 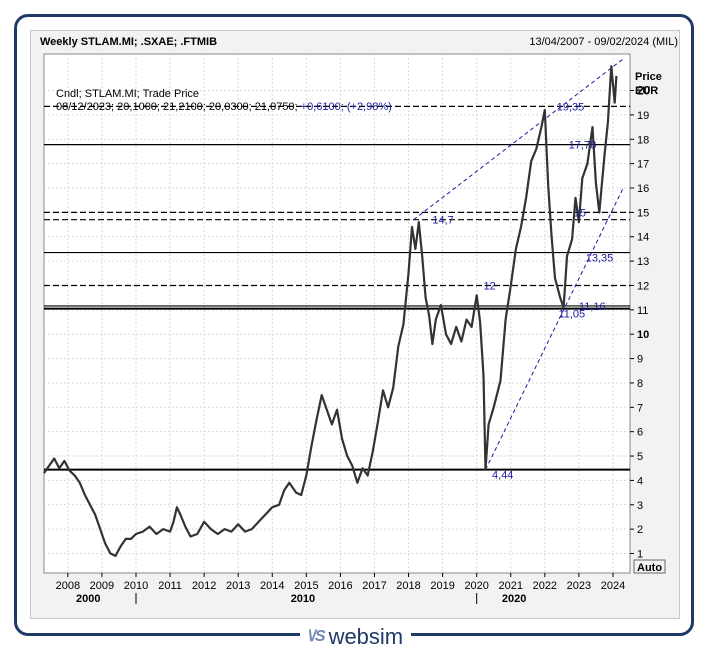 What do you see at coordinates (136, 586) in the screenshot?
I see `x-tick-label: 2010` at bounding box center [136, 586].